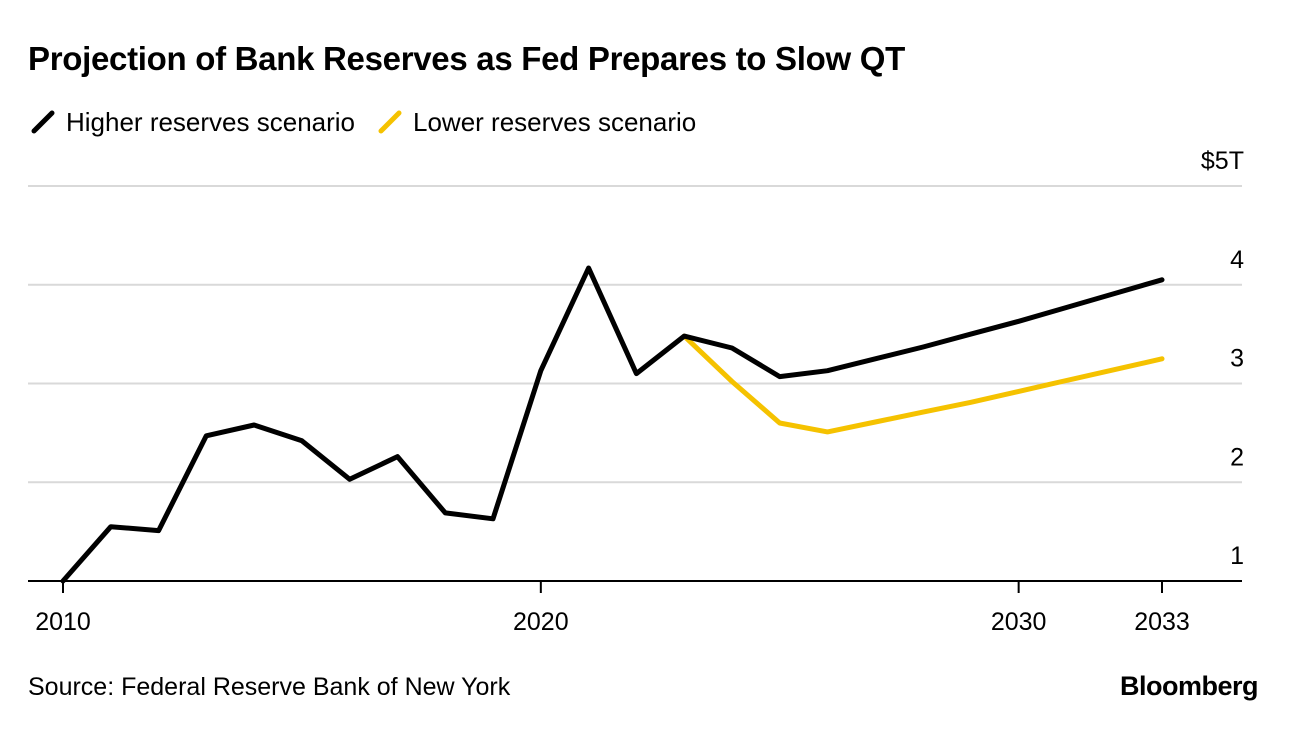 This screenshot has height=730, width=1296. Describe the element at coordinates (1237, 359) in the screenshot. I see `y-tick-label: 3` at that location.